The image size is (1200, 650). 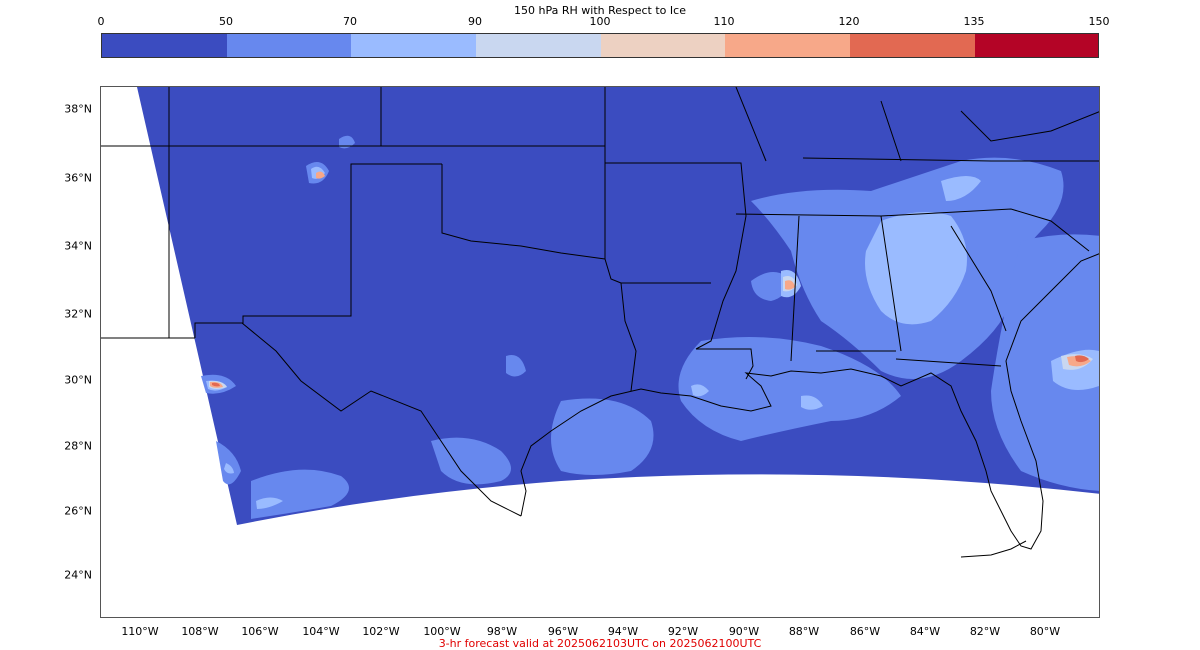 I want to click on lon-label: 96°W, so click(x=563, y=631).